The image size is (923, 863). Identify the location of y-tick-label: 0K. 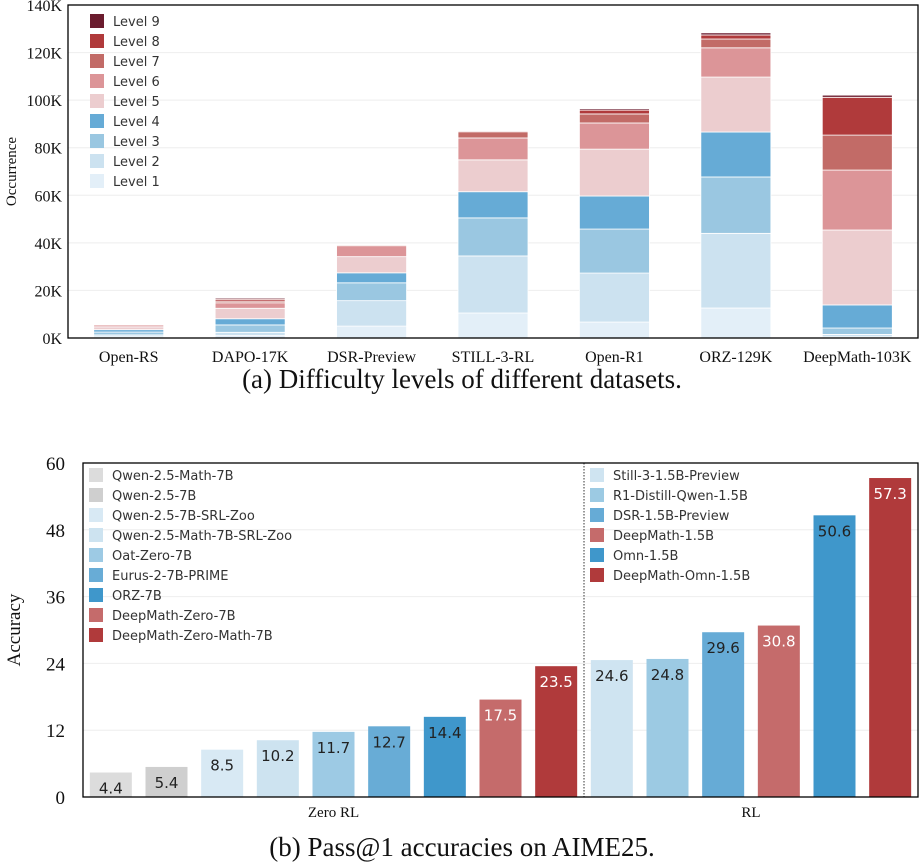
(52, 339).